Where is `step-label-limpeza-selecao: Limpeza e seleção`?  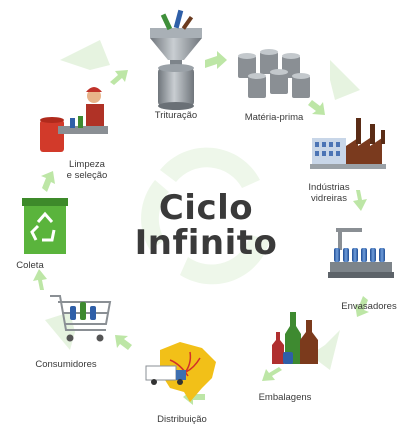 step-label-limpeza-selecao: Limpeza e seleção is located at coordinates (87, 170).